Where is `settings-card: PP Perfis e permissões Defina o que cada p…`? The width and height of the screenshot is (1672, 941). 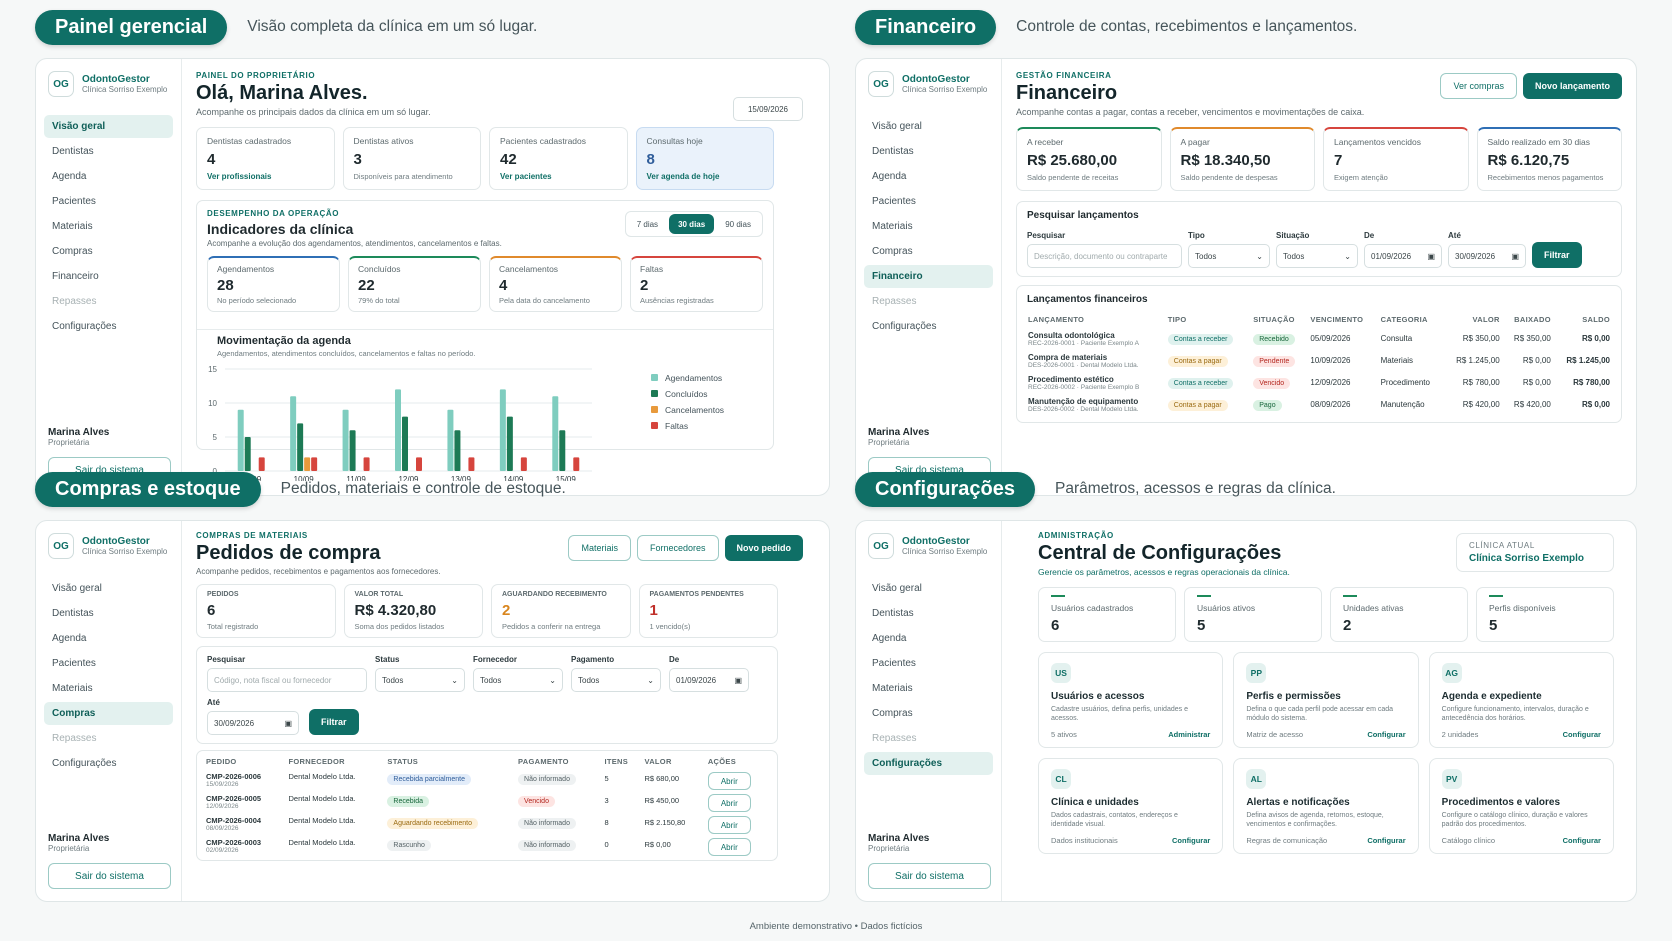
settings-card: PP Perfis e permissões Defina o que cada p… is located at coordinates (1326, 700).